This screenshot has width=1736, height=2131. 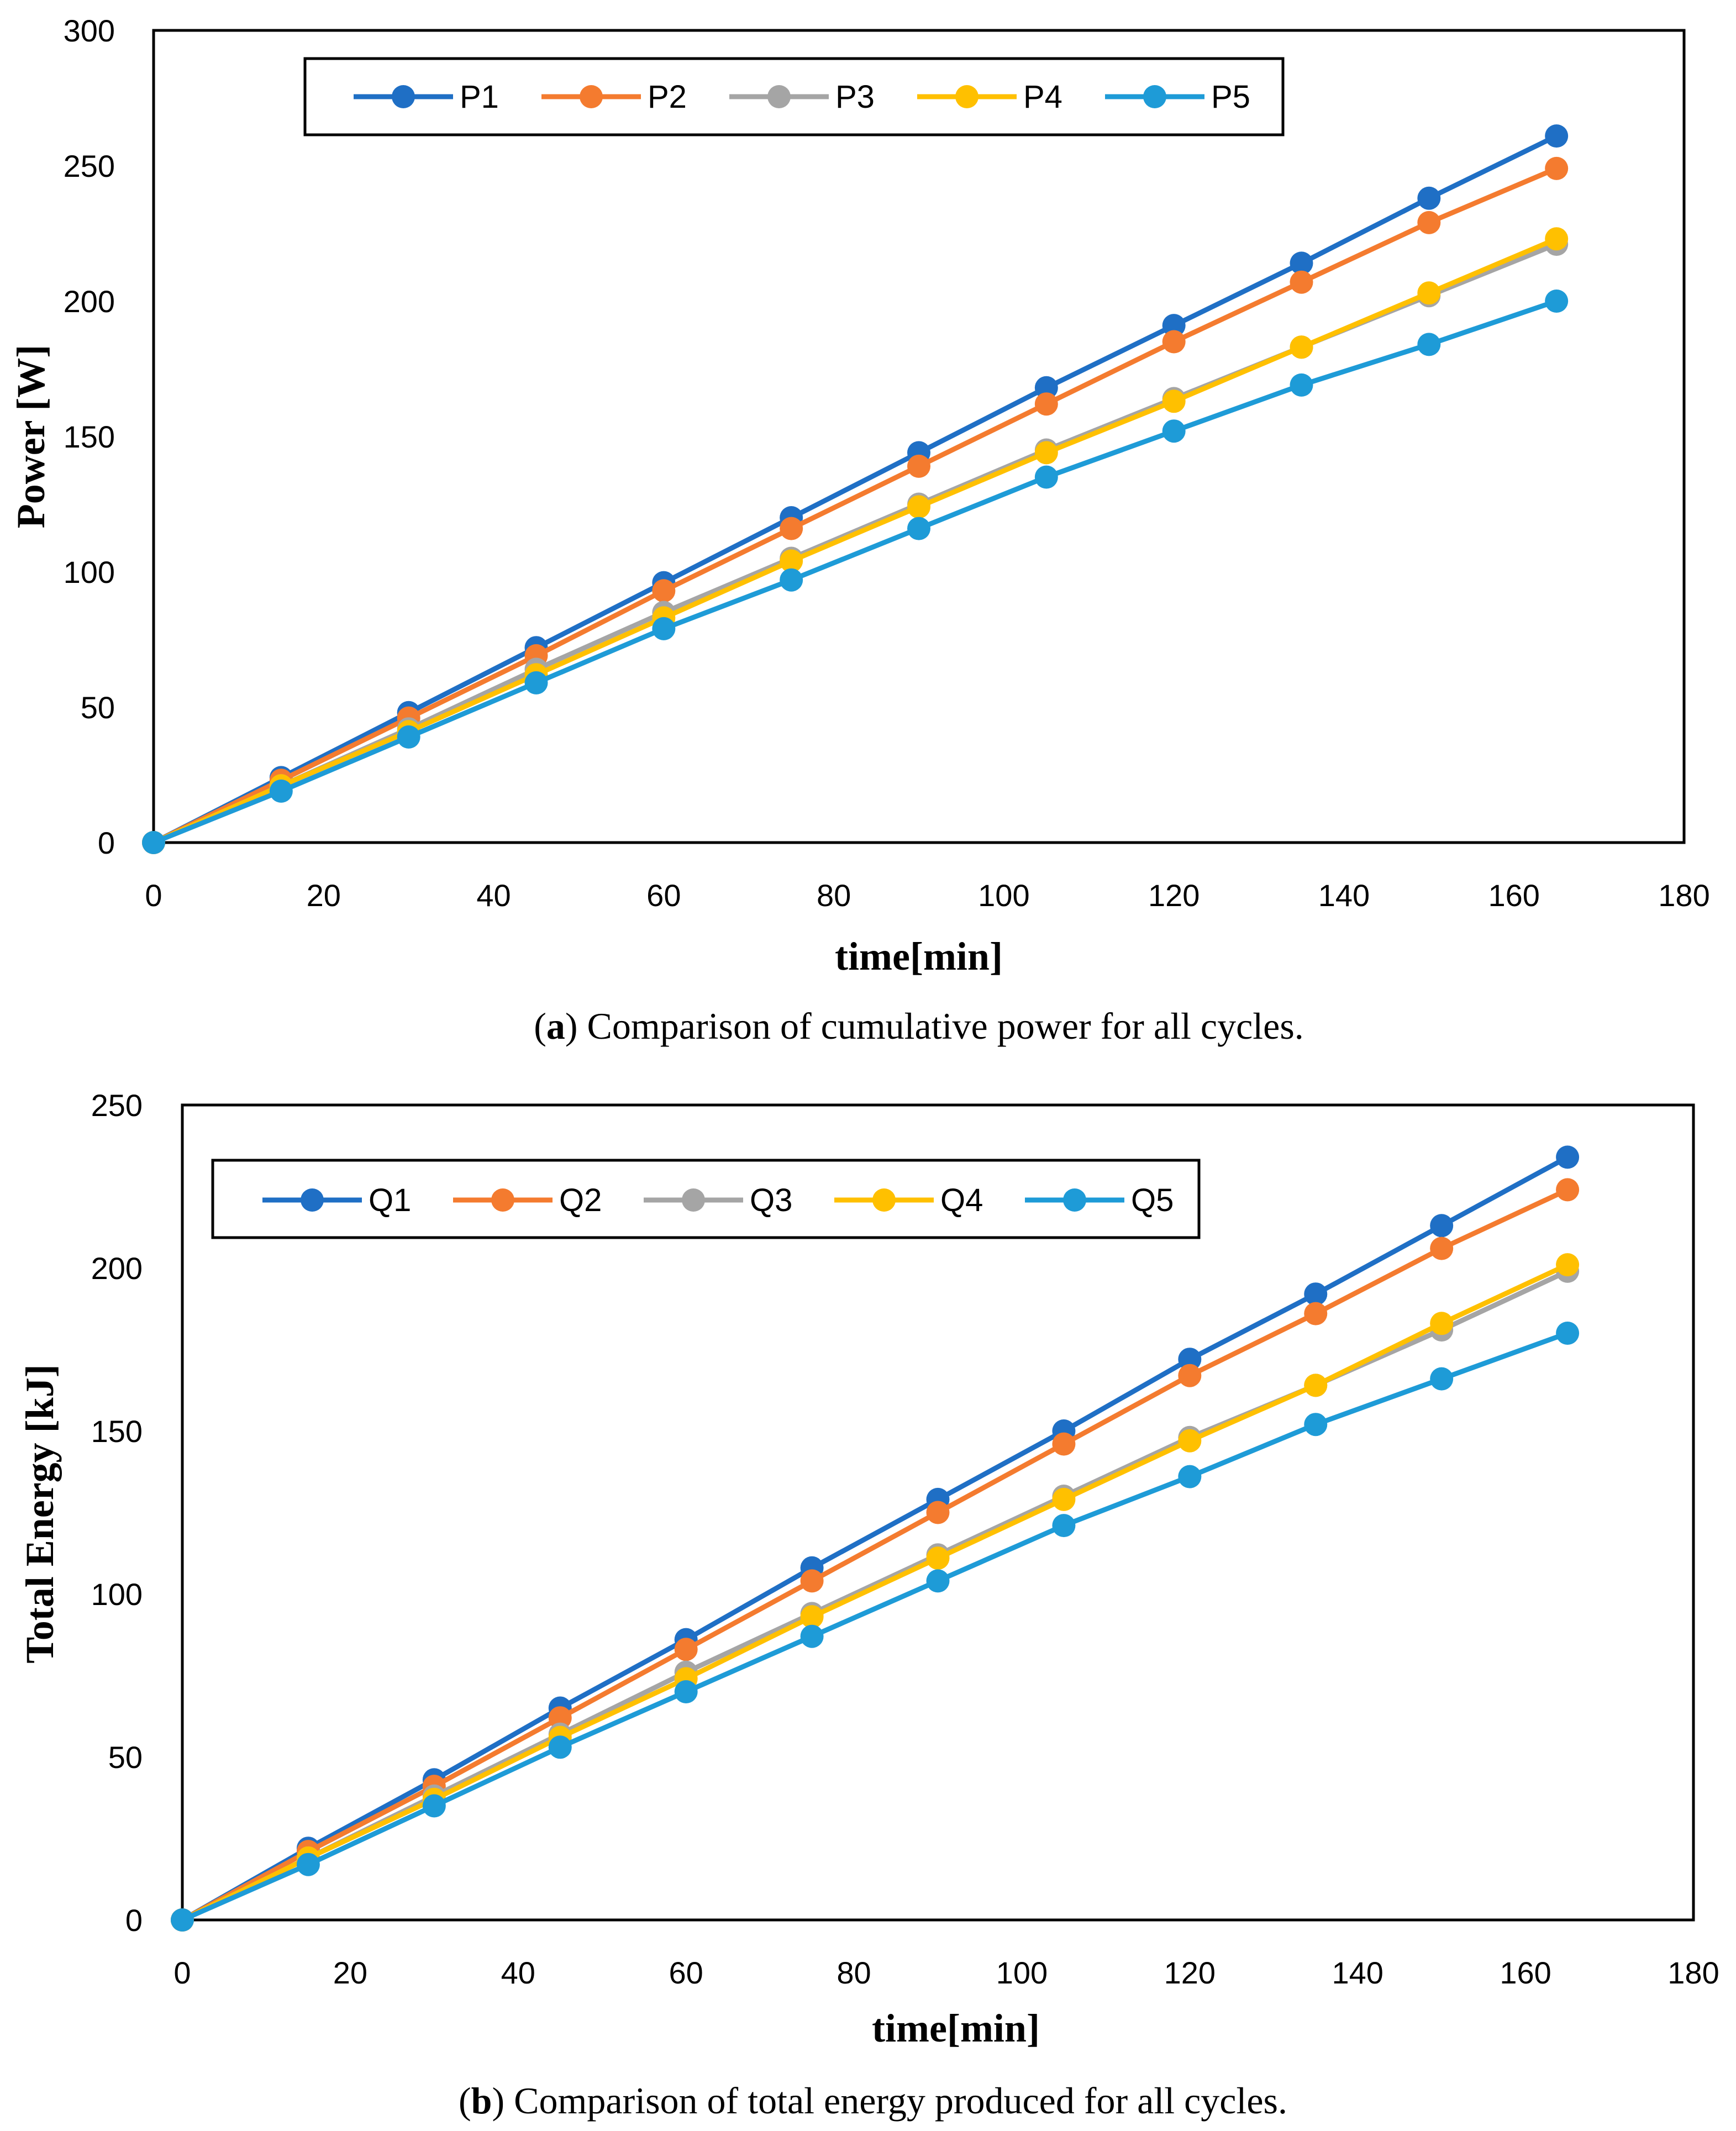 What do you see at coordinates (106, 843) in the screenshot?
I see `chart-a-y-tick-label: 0` at bounding box center [106, 843].